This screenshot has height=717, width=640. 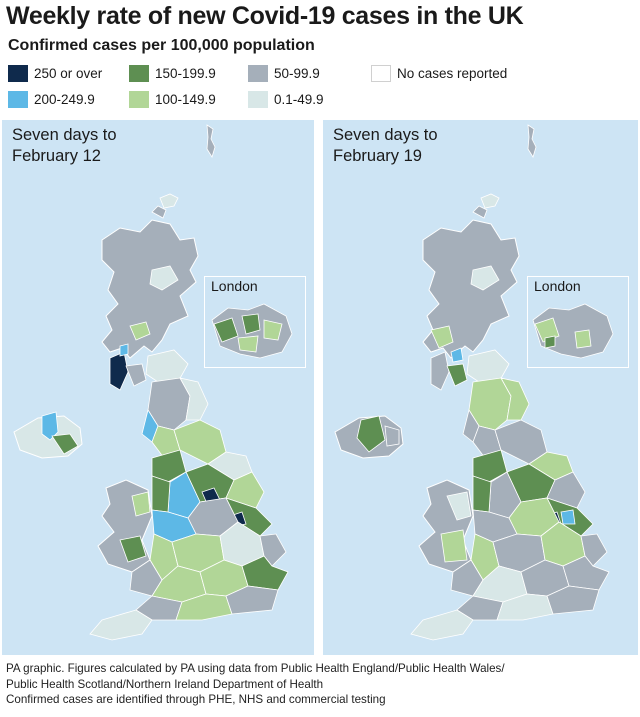 I want to click on legend-label: 100-149.9, so click(x=185, y=99).